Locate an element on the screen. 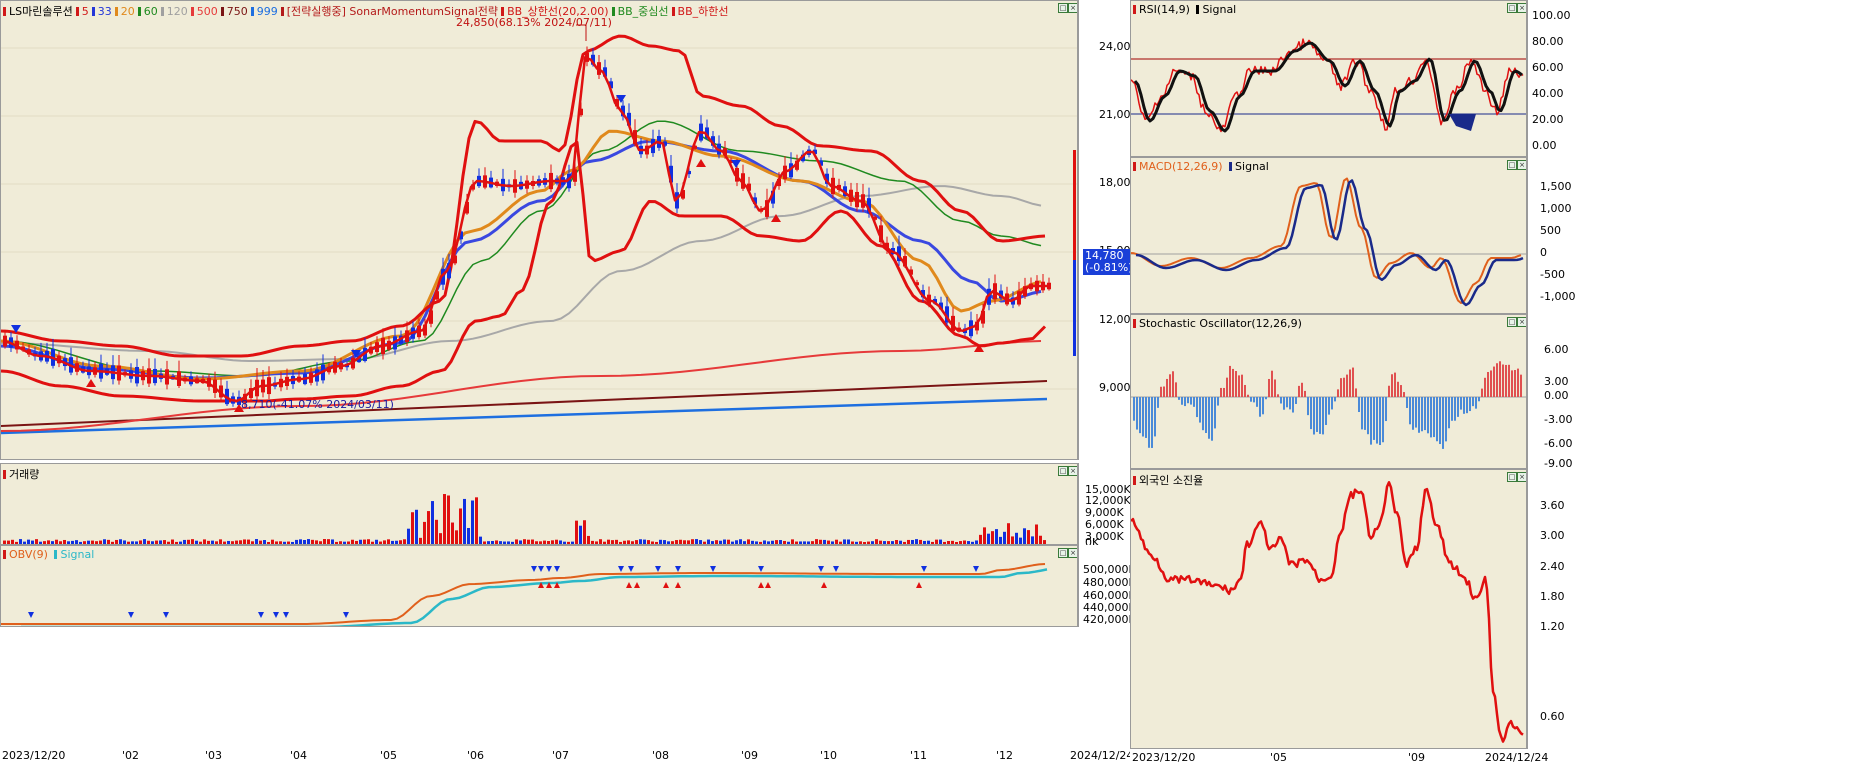 Image resolution: width=1869 pixels, height=766 pixels. y-tick-label: 100.00 is located at coordinates (1551, 15).